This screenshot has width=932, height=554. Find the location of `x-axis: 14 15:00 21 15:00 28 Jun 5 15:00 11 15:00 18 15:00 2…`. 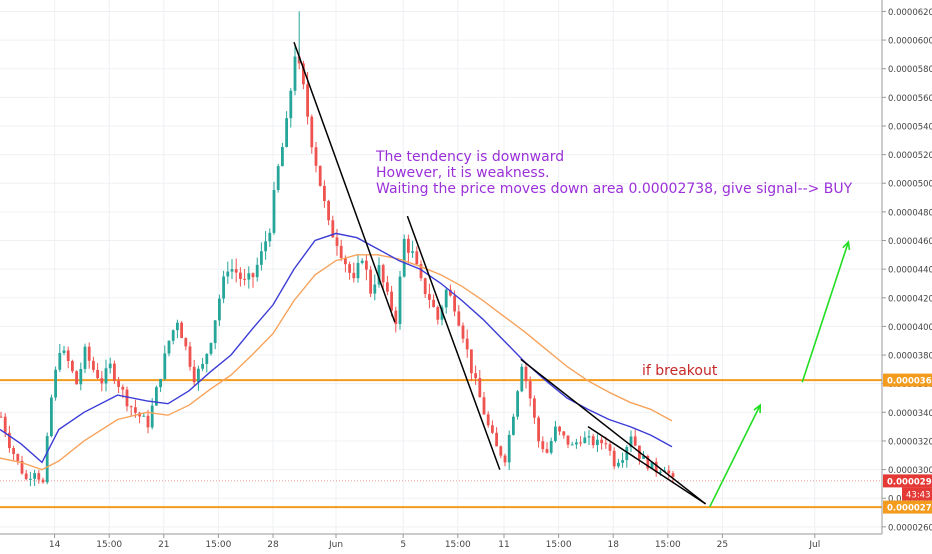

x-axis: 14 15:00 21 15:00 28 Jun 5 15:00 11 15:00 18 15:00 2… is located at coordinates (441, 541).